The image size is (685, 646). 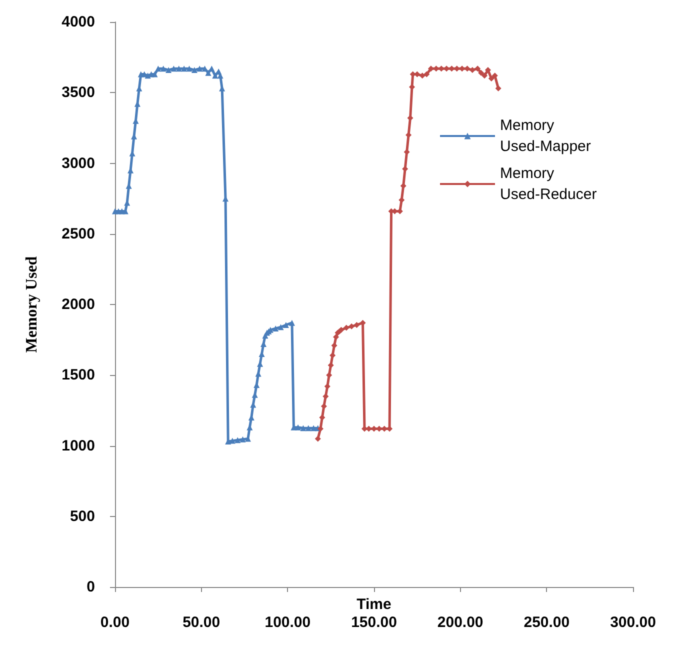 I want to click on y-tick-label: 4000, so click(x=78, y=22).